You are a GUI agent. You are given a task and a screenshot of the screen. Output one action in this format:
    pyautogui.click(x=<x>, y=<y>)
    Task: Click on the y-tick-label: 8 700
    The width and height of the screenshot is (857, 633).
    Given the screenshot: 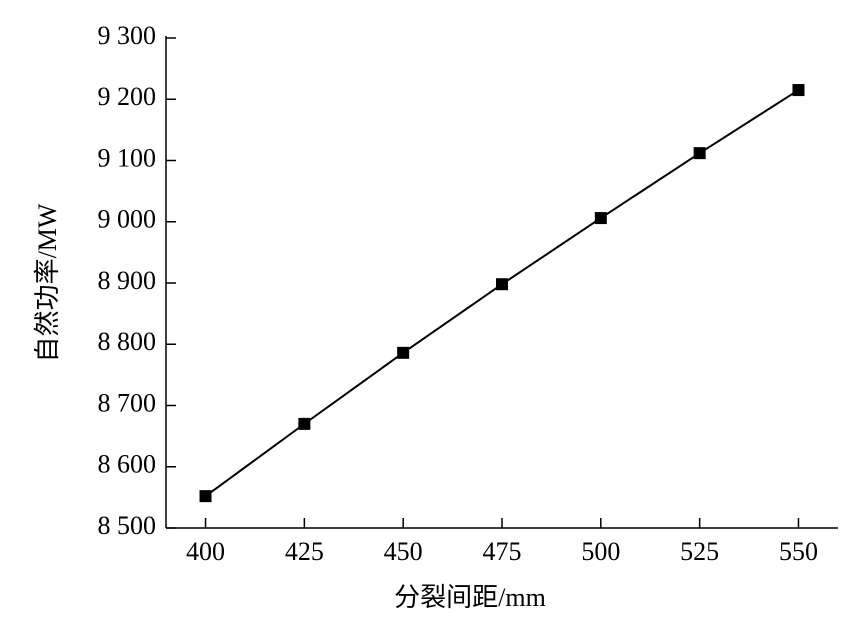 What is the action you would take?
    pyautogui.click(x=127, y=402)
    